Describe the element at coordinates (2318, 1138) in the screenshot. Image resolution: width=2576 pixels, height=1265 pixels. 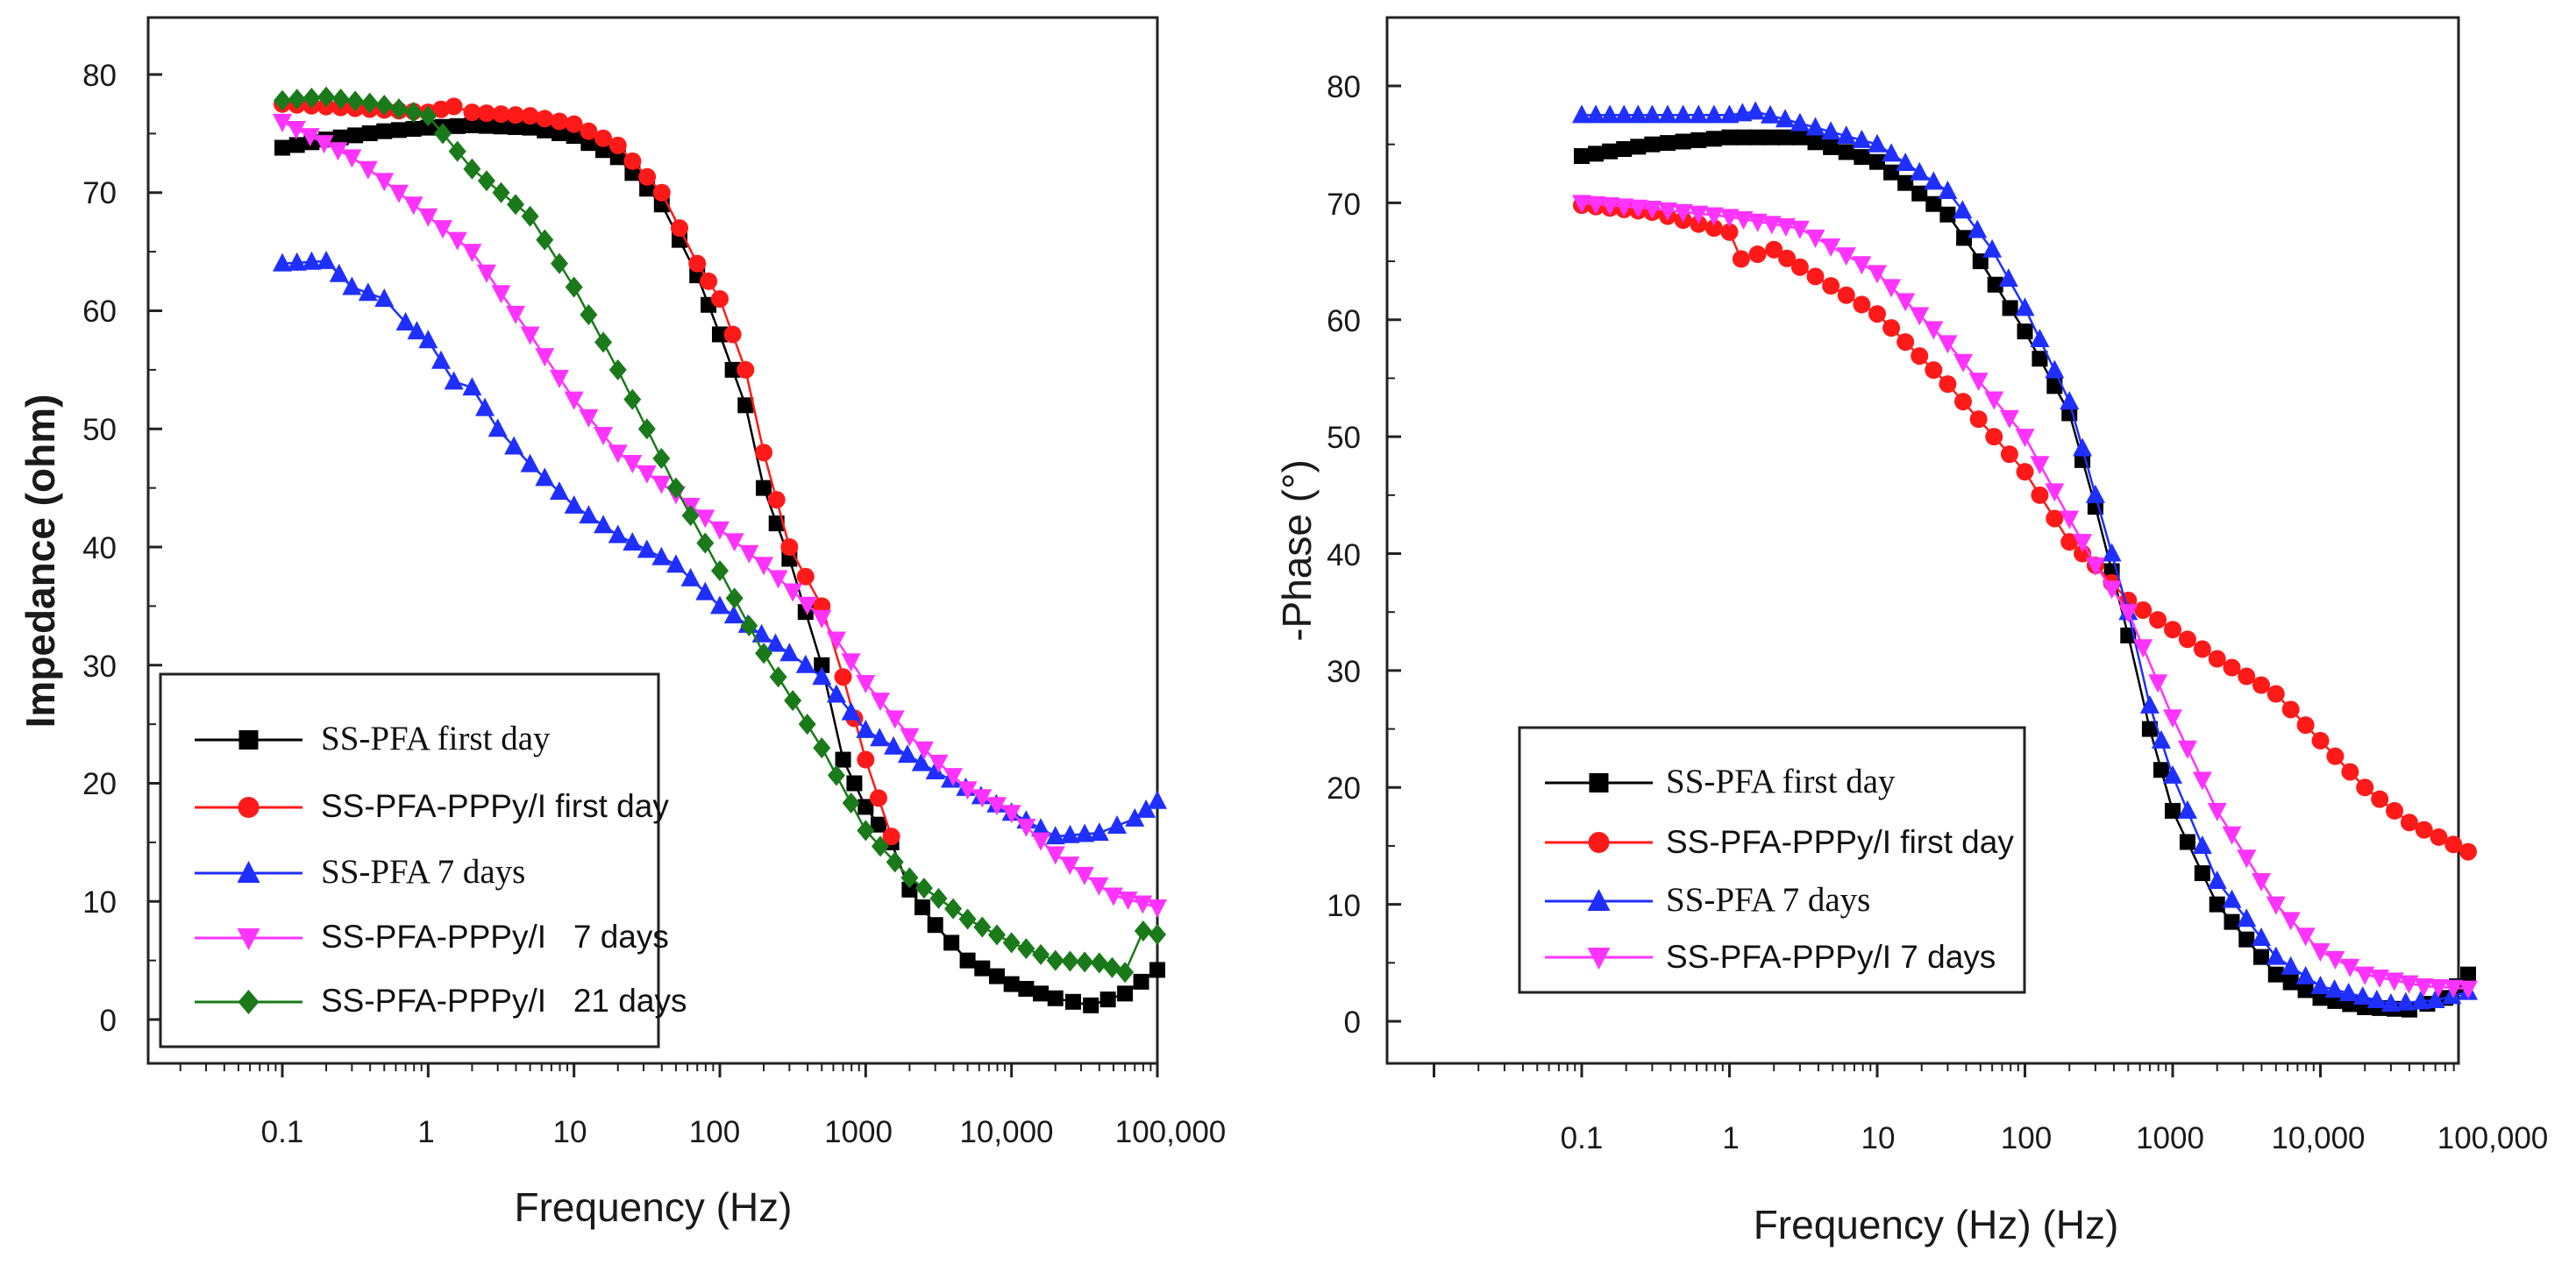
I see `phase-xtick-label: 10,000` at that location.